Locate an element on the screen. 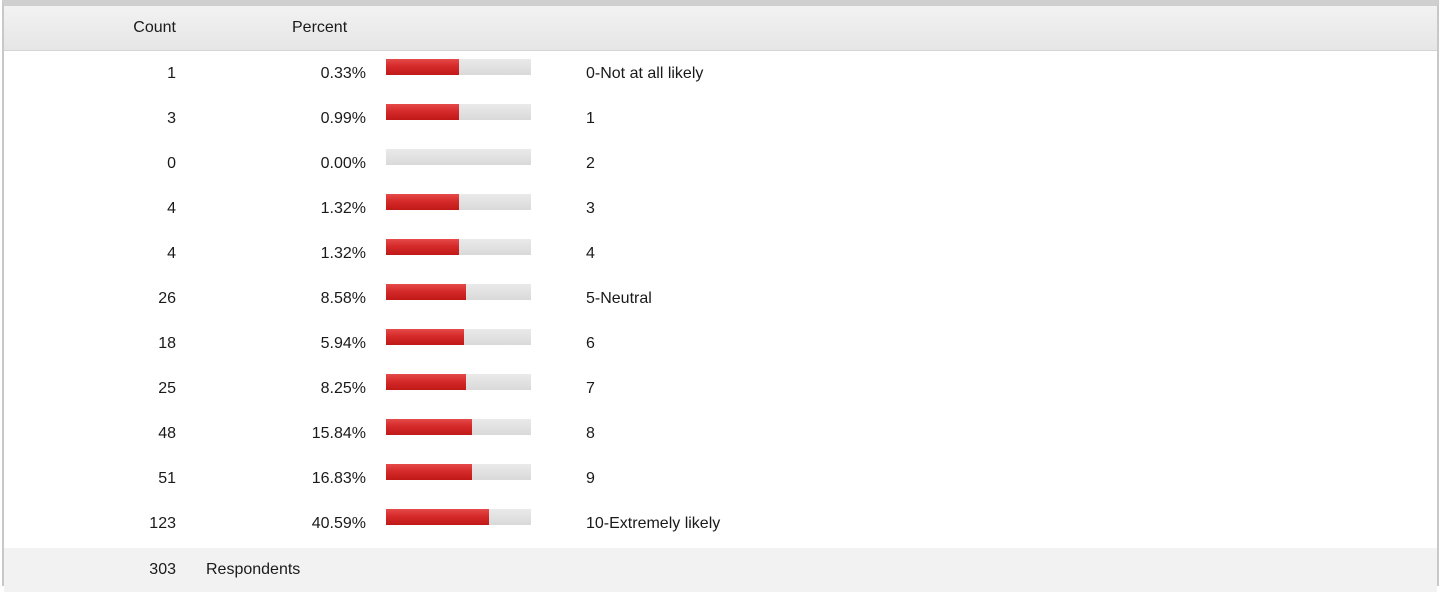  option-label: 3 is located at coordinates (590, 208).